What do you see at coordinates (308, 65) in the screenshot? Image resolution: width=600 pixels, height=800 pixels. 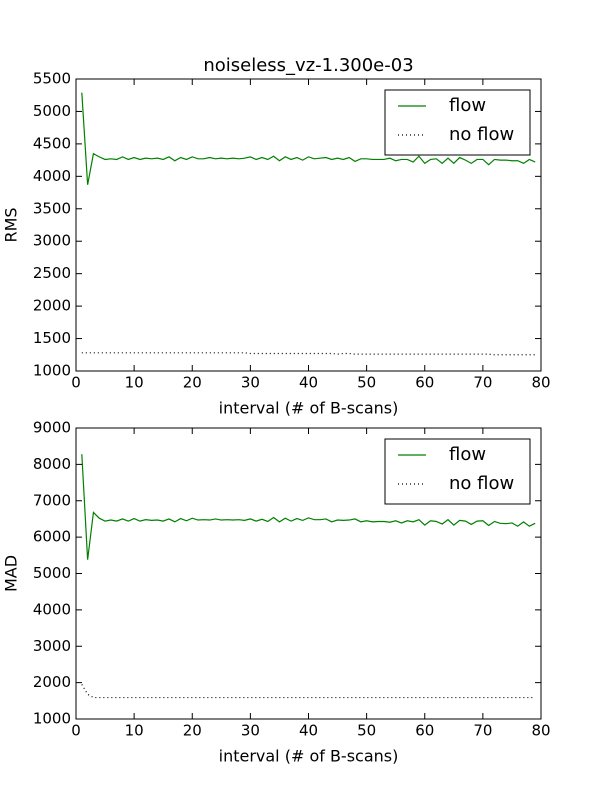 I see `chart-title: noiseless_vz-1.300e-03` at bounding box center [308, 65].